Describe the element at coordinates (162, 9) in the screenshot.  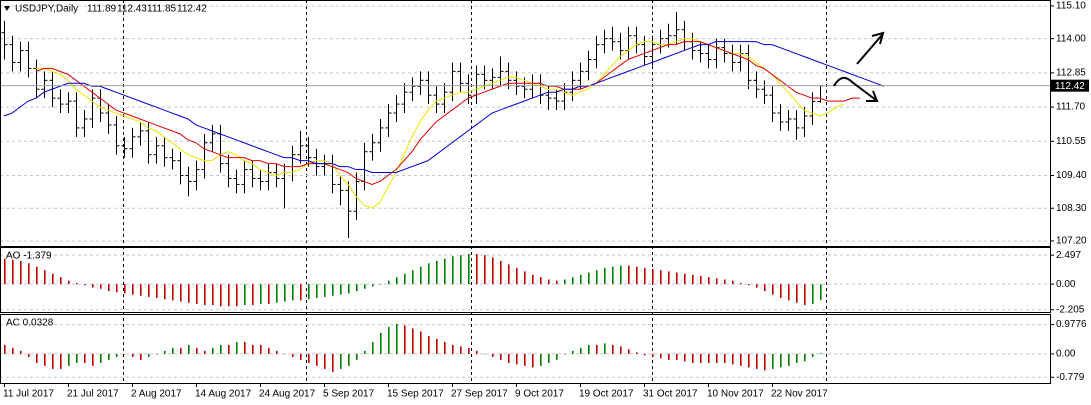
I see `header-low: 111.85` at that location.